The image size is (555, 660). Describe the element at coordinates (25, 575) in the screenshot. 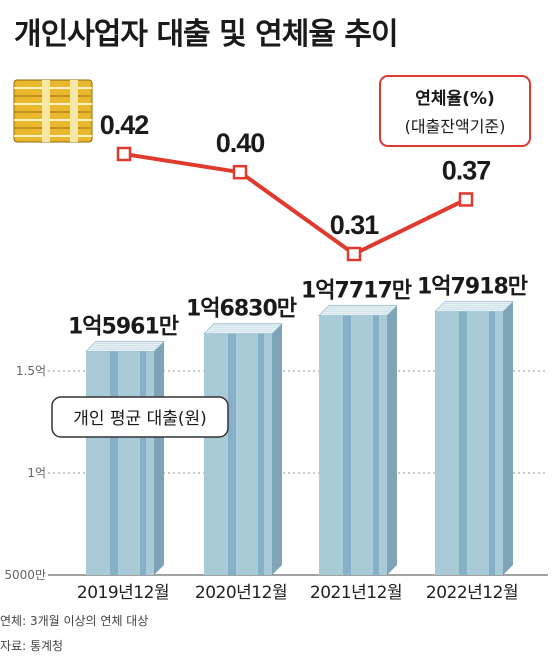

I see `y-tick-label: 5000만` at that location.